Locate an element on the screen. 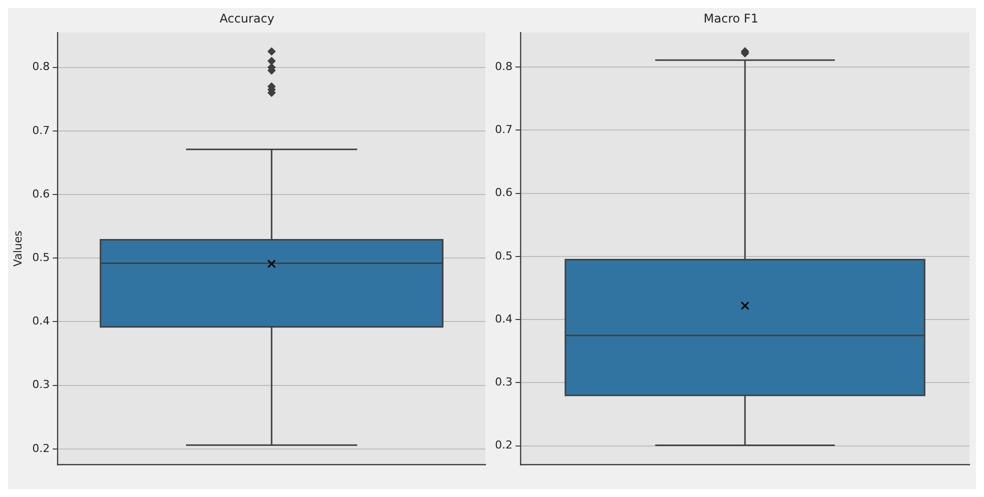  chart-title: Accuracy is located at coordinates (247, 18).